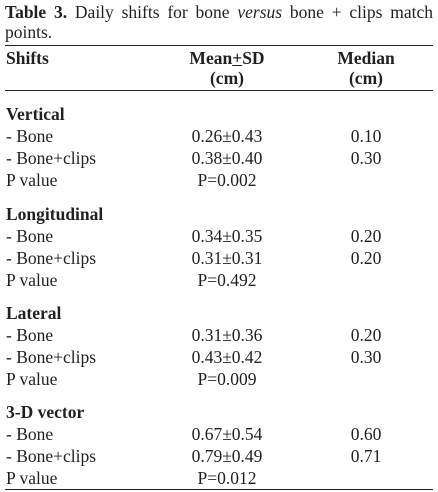  I want to click on table-row: P value P=0.492, so click(219, 280).